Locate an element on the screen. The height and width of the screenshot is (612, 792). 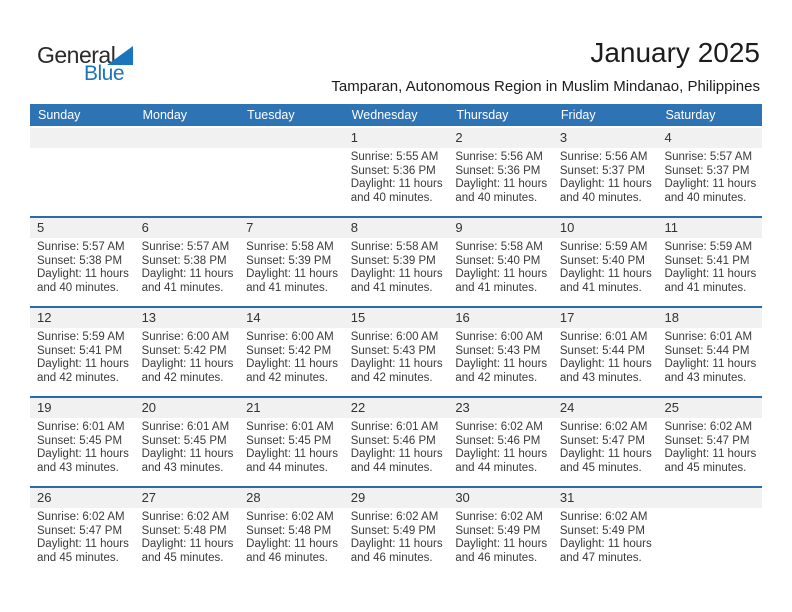
sunrise-line: Sunrise: 5:59 AM is located at coordinates (81, 337).